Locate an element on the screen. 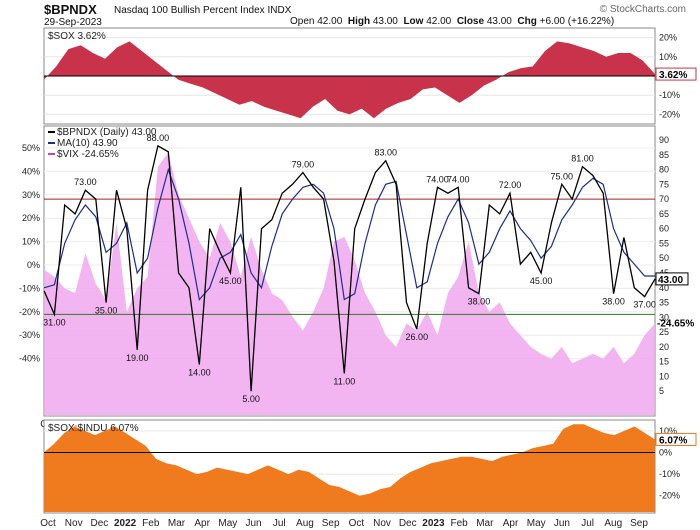 The height and width of the screenshot is (530, 700). vix-left-tick: 40% is located at coordinates (31, 171).